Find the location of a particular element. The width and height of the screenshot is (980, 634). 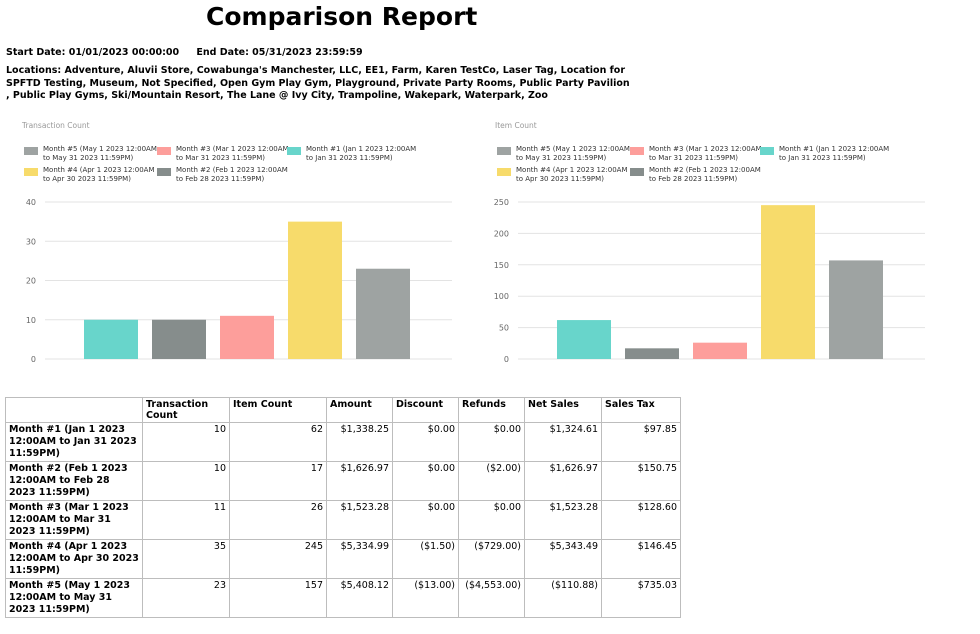

column-header: Item Count is located at coordinates (278, 410).